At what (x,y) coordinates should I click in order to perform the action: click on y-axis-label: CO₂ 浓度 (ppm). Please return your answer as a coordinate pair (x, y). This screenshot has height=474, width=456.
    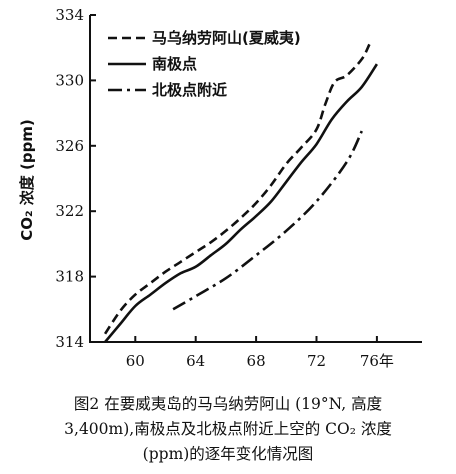
    Looking at the image, I should click on (27, 180).